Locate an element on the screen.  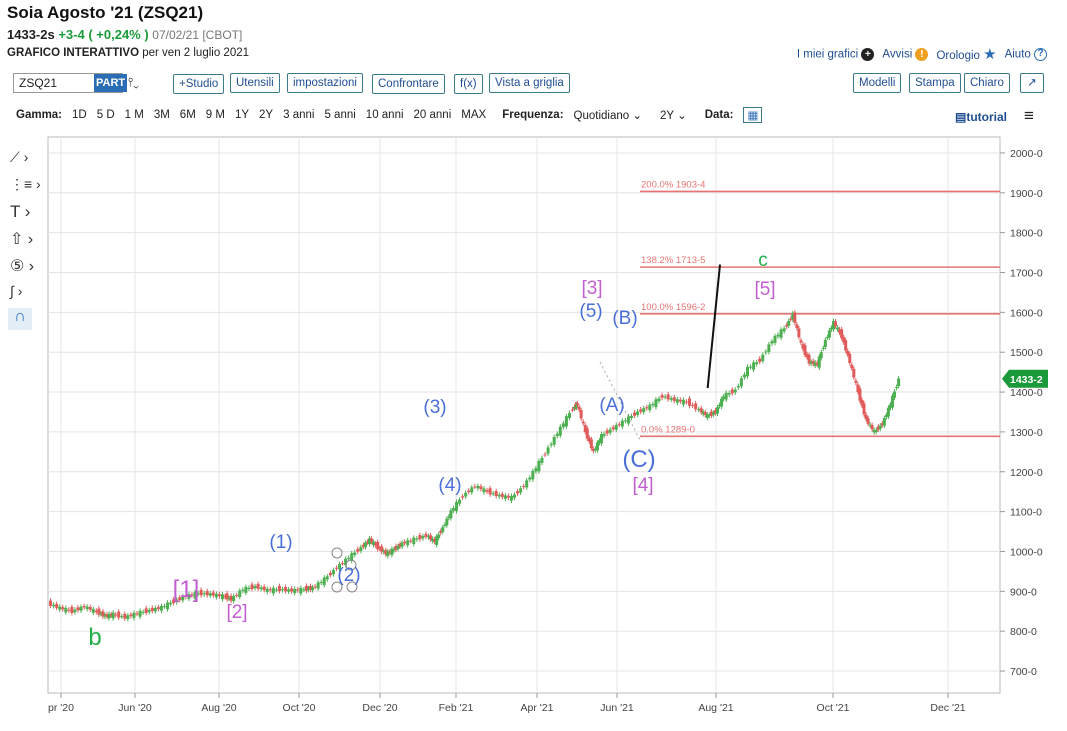
tools-button: Utensili is located at coordinates (255, 83).